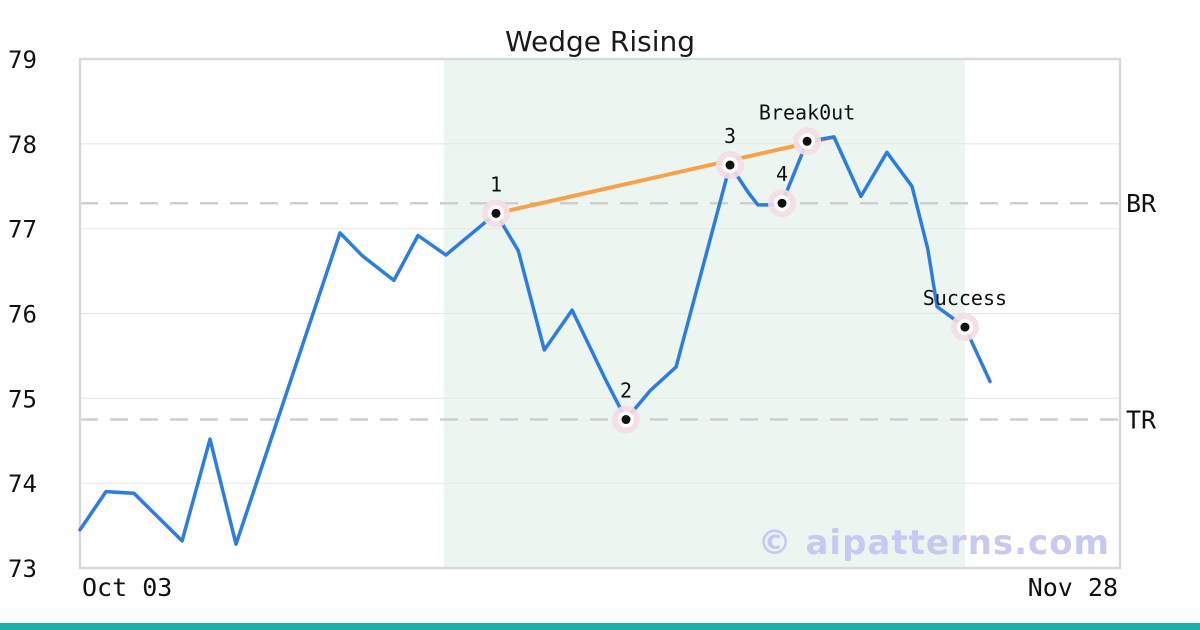  What do you see at coordinates (22, 399) in the screenshot?
I see `ytick-75: 75` at bounding box center [22, 399].